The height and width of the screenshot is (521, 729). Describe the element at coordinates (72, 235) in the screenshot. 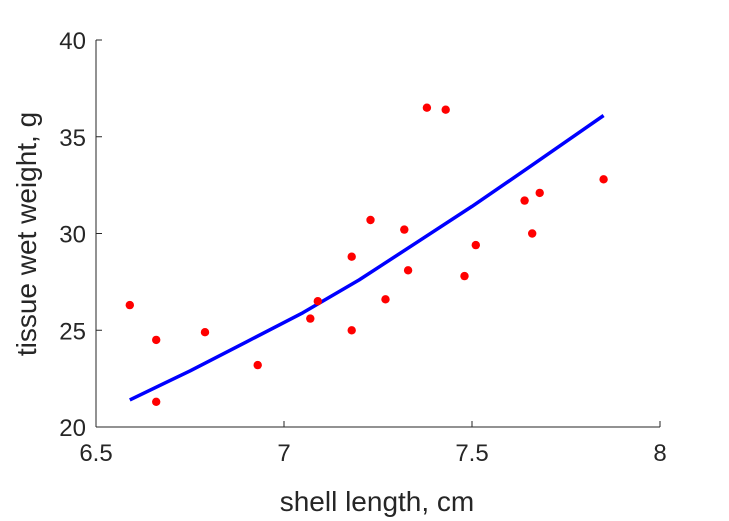

I see `y-tick-label: 30` at that location.